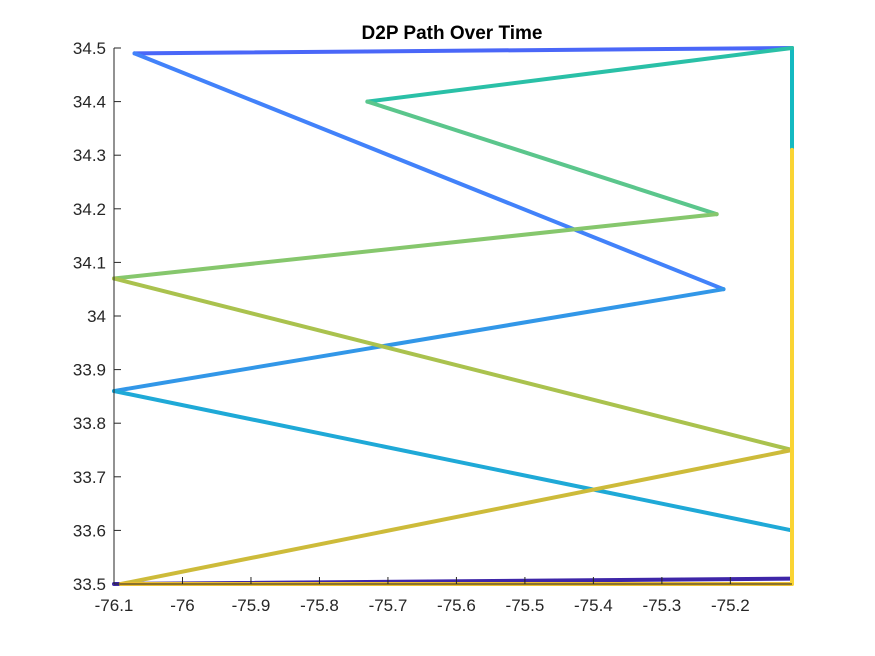 This screenshot has width=875, height=656. I want to click on x-tick-label: -76.1, so click(114, 605).